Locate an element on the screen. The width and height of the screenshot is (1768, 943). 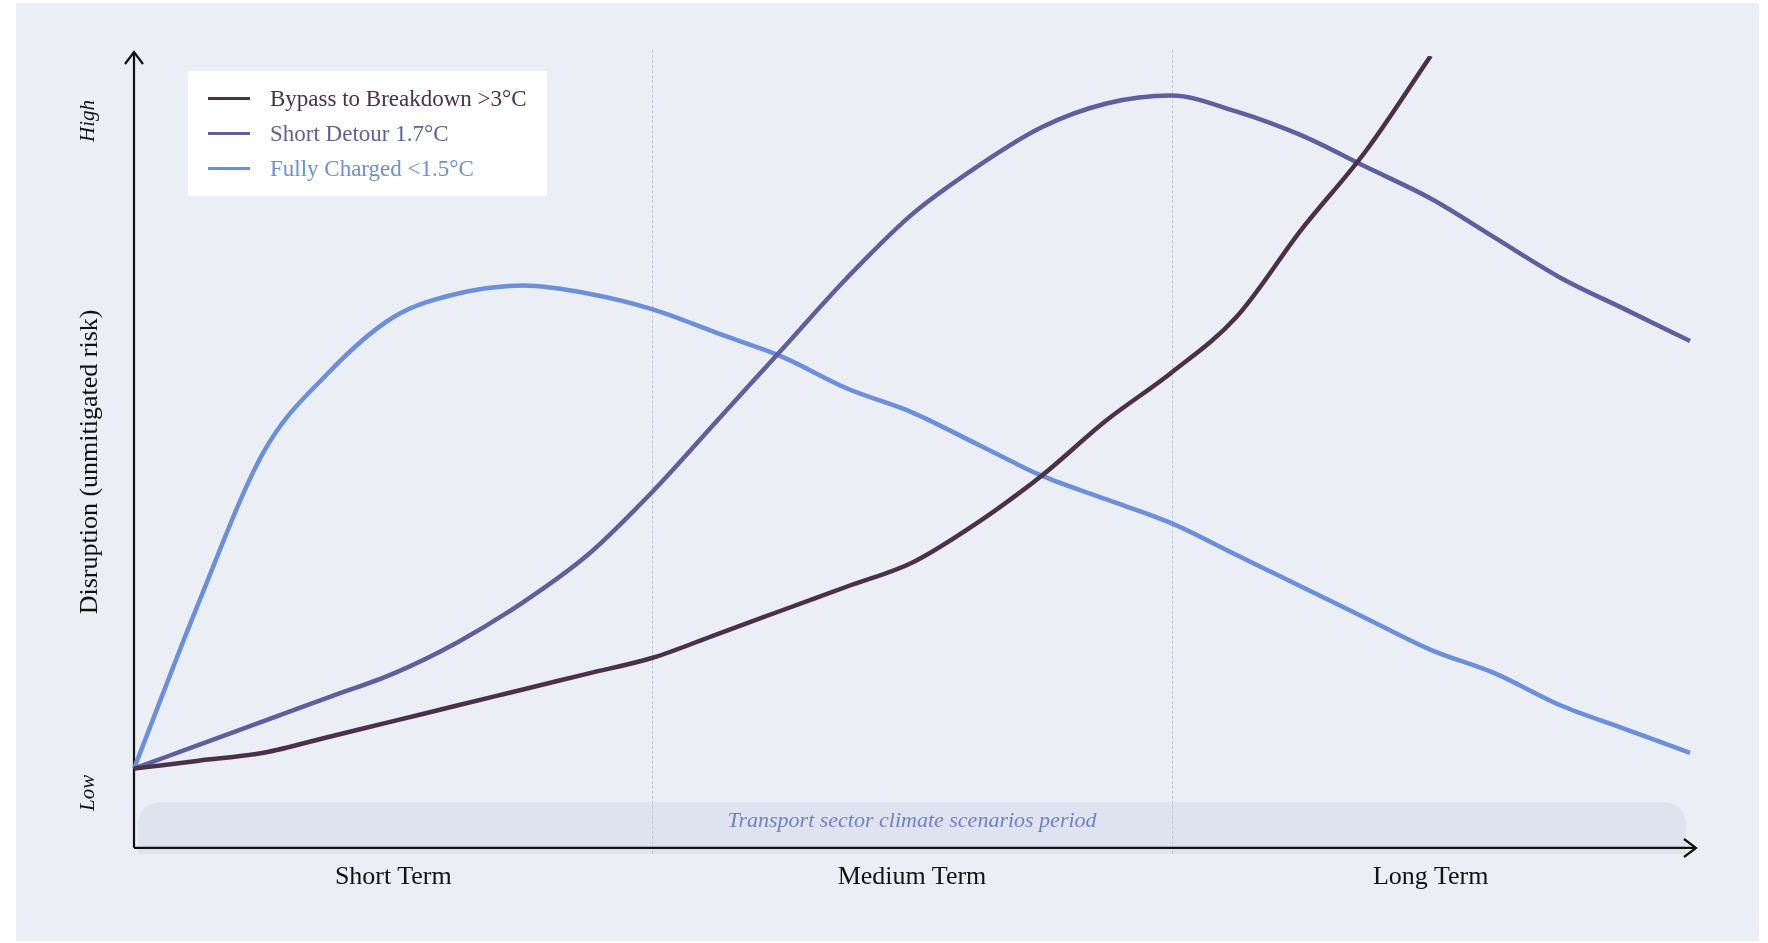
y-axis-title: Disruption (unmitigated risk) is located at coordinates (88, 462).